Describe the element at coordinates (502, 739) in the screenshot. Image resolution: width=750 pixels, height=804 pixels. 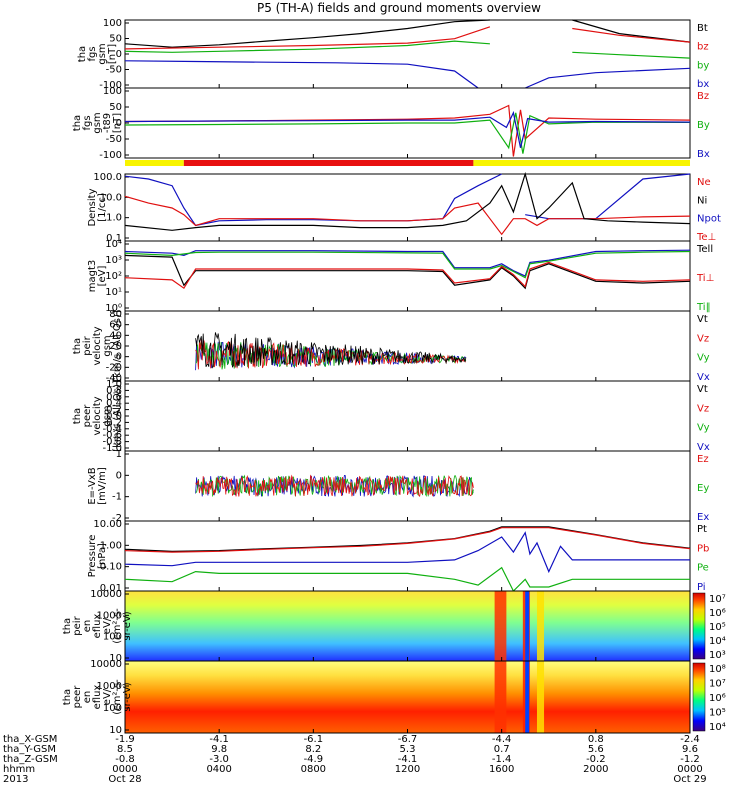
I see `x-tick-label: -4.4` at that location.